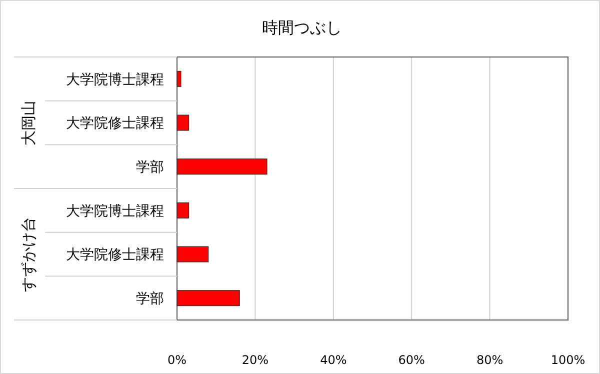 The image size is (600, 374). I want to click on chart-title: 時間つぶし, so click(302, 27).